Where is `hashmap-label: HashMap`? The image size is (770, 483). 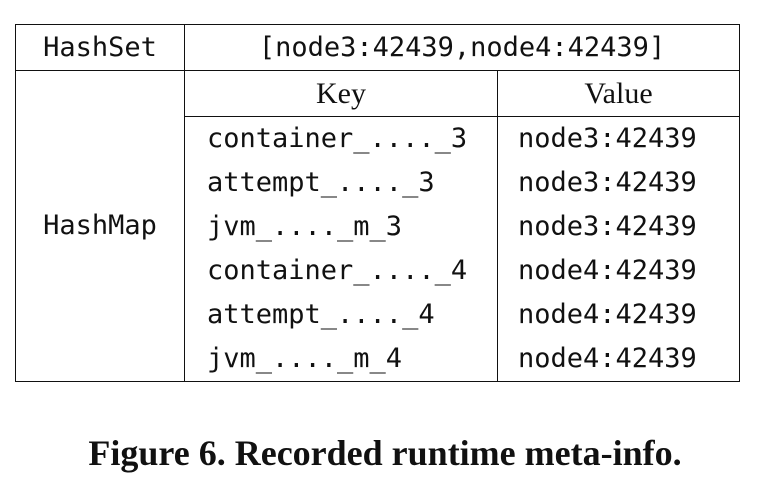
hashmap-label: HashMap is located at coordinates (100, 226).